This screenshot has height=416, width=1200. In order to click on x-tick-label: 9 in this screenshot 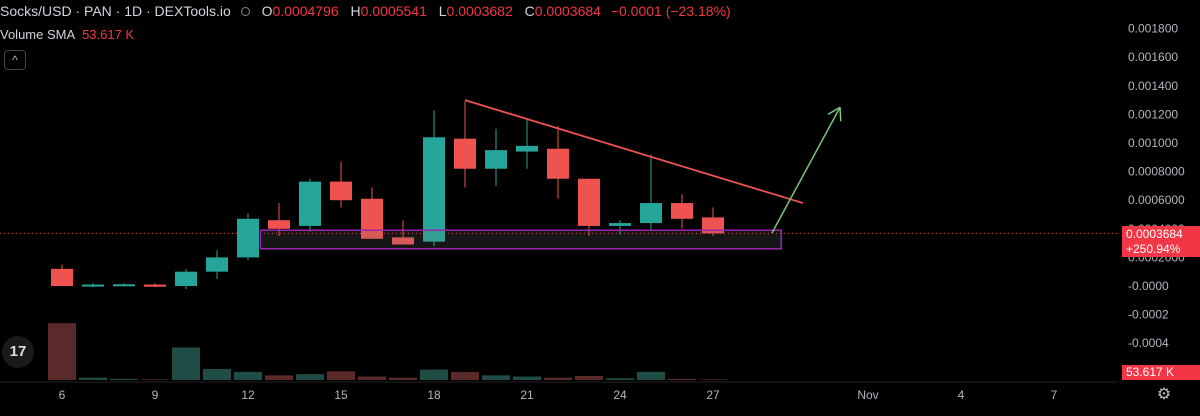, I will do `click(155, 395)`.